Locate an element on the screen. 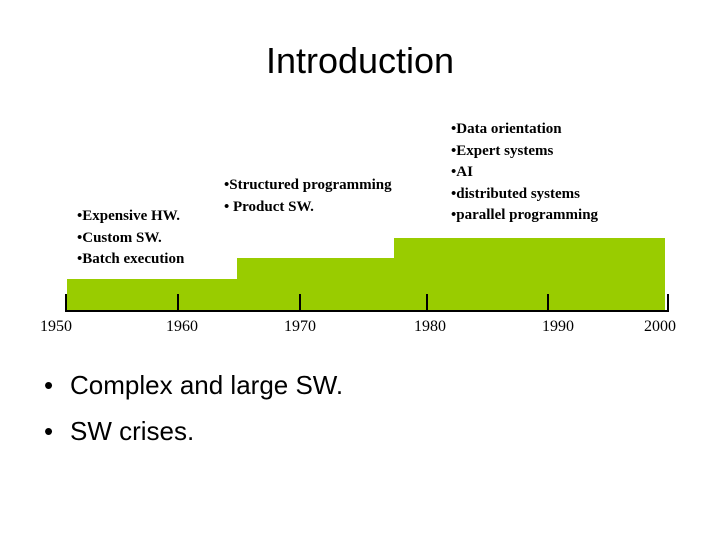 The height and width of the screenshot is (540, 720). note-item: •Expert systems is located at coordinates (502, 150).